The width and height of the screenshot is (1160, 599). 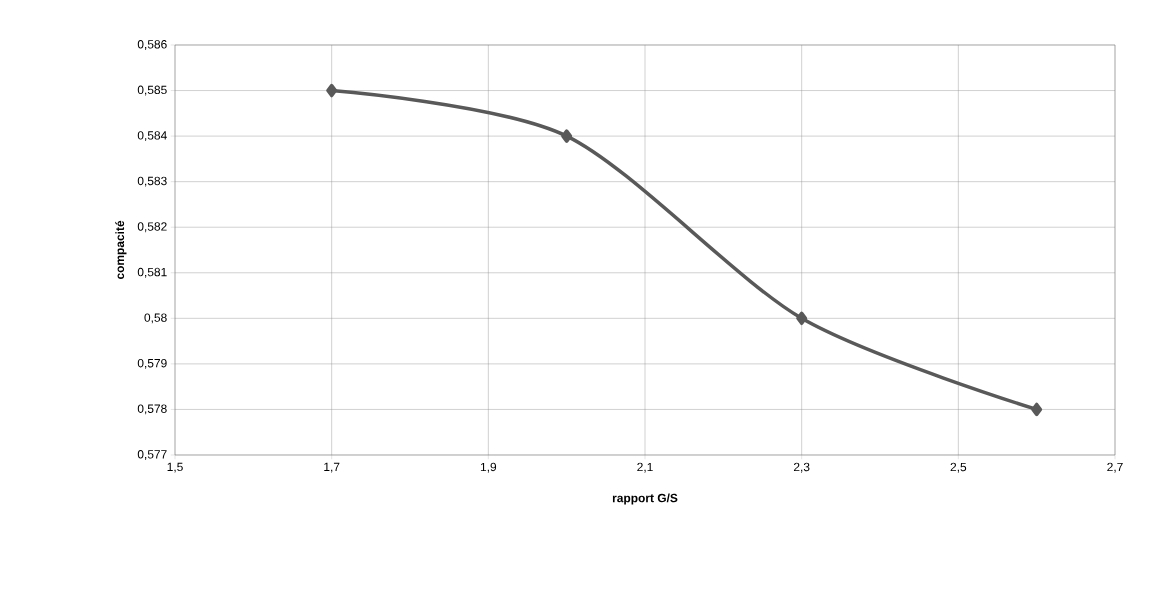 What do you see at coordinates (152, 136) in the screenshot?
I see `y-tick-label: 0,584` at bounding box center [152, 136].